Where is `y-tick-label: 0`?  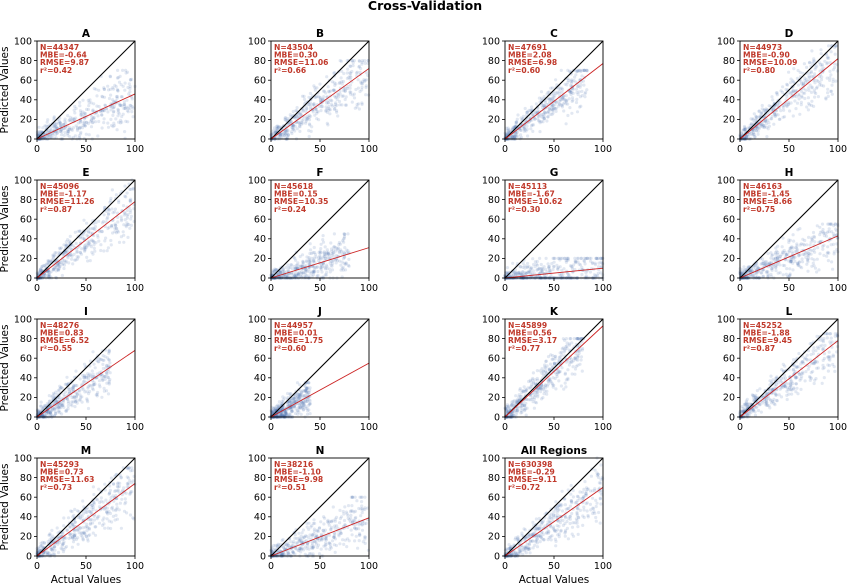 y-tick-label: 0 is located at coordinates (29, 139).